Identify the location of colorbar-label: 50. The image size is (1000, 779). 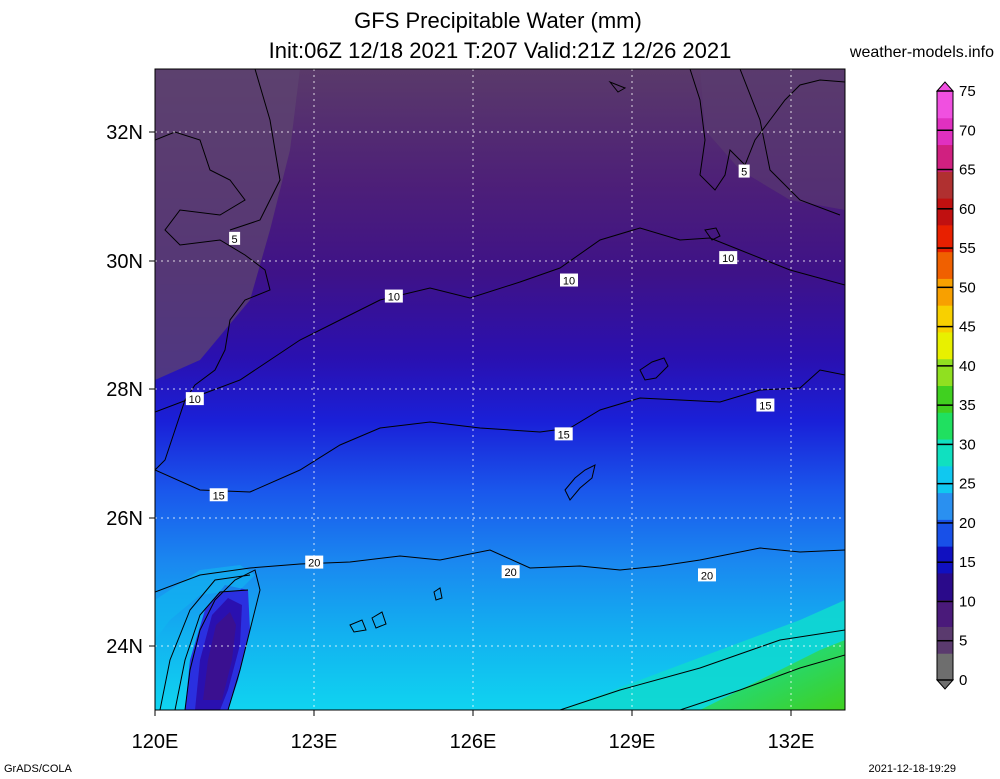
(967, 287).